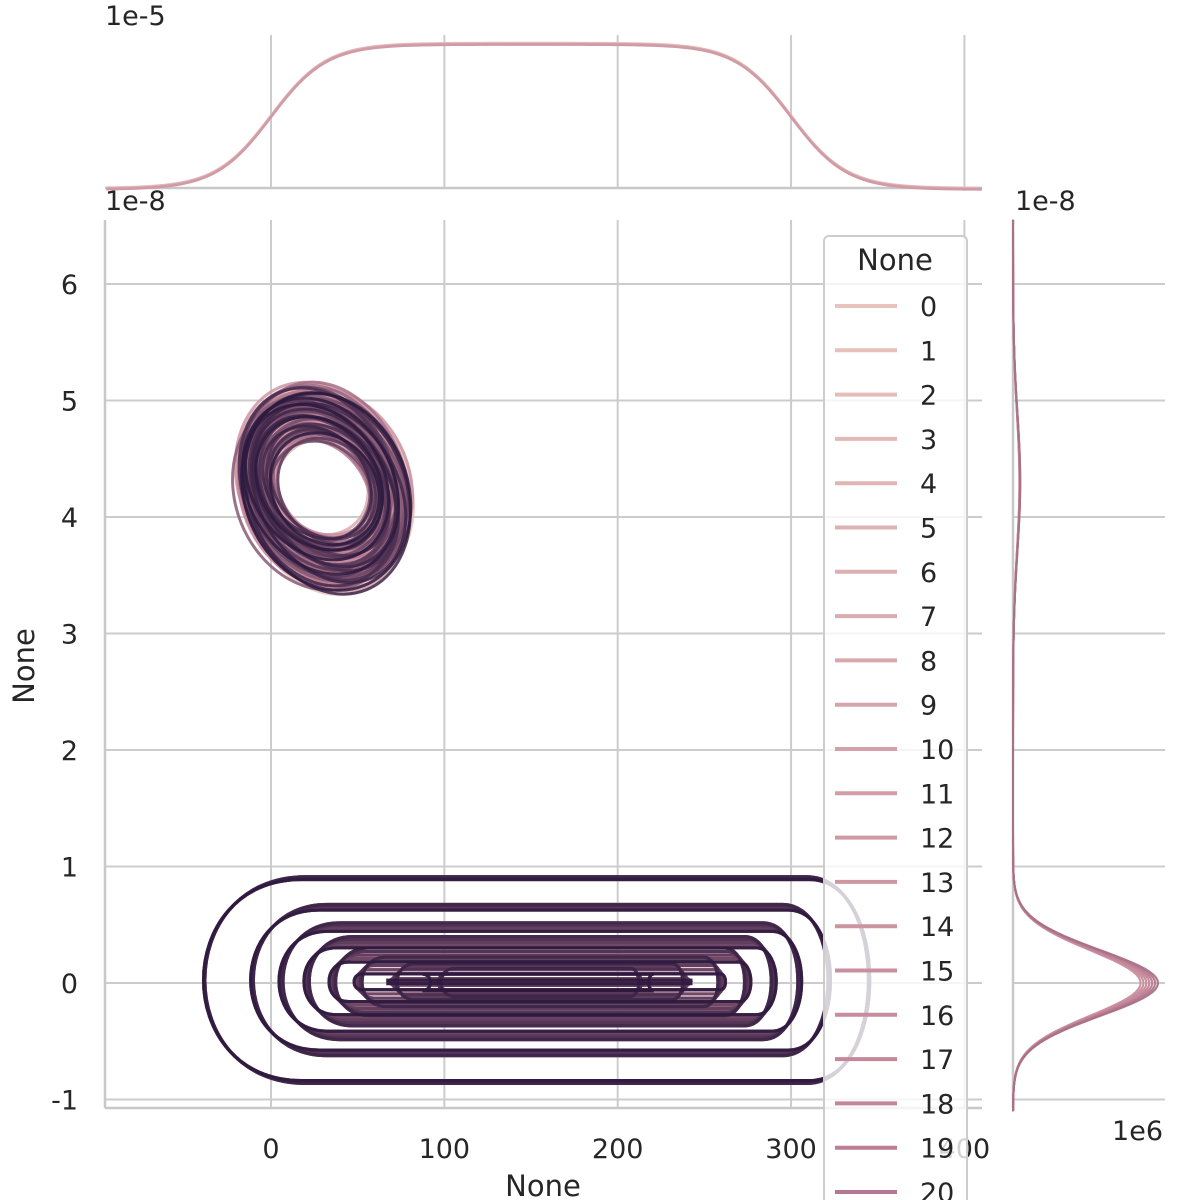 The width and height of the screenshot is (1200, 1200). What do you see at coordinates (64, 1101) in the screenshot?
I see `y-tick-label: -1` at bounding box center [64, 1101].